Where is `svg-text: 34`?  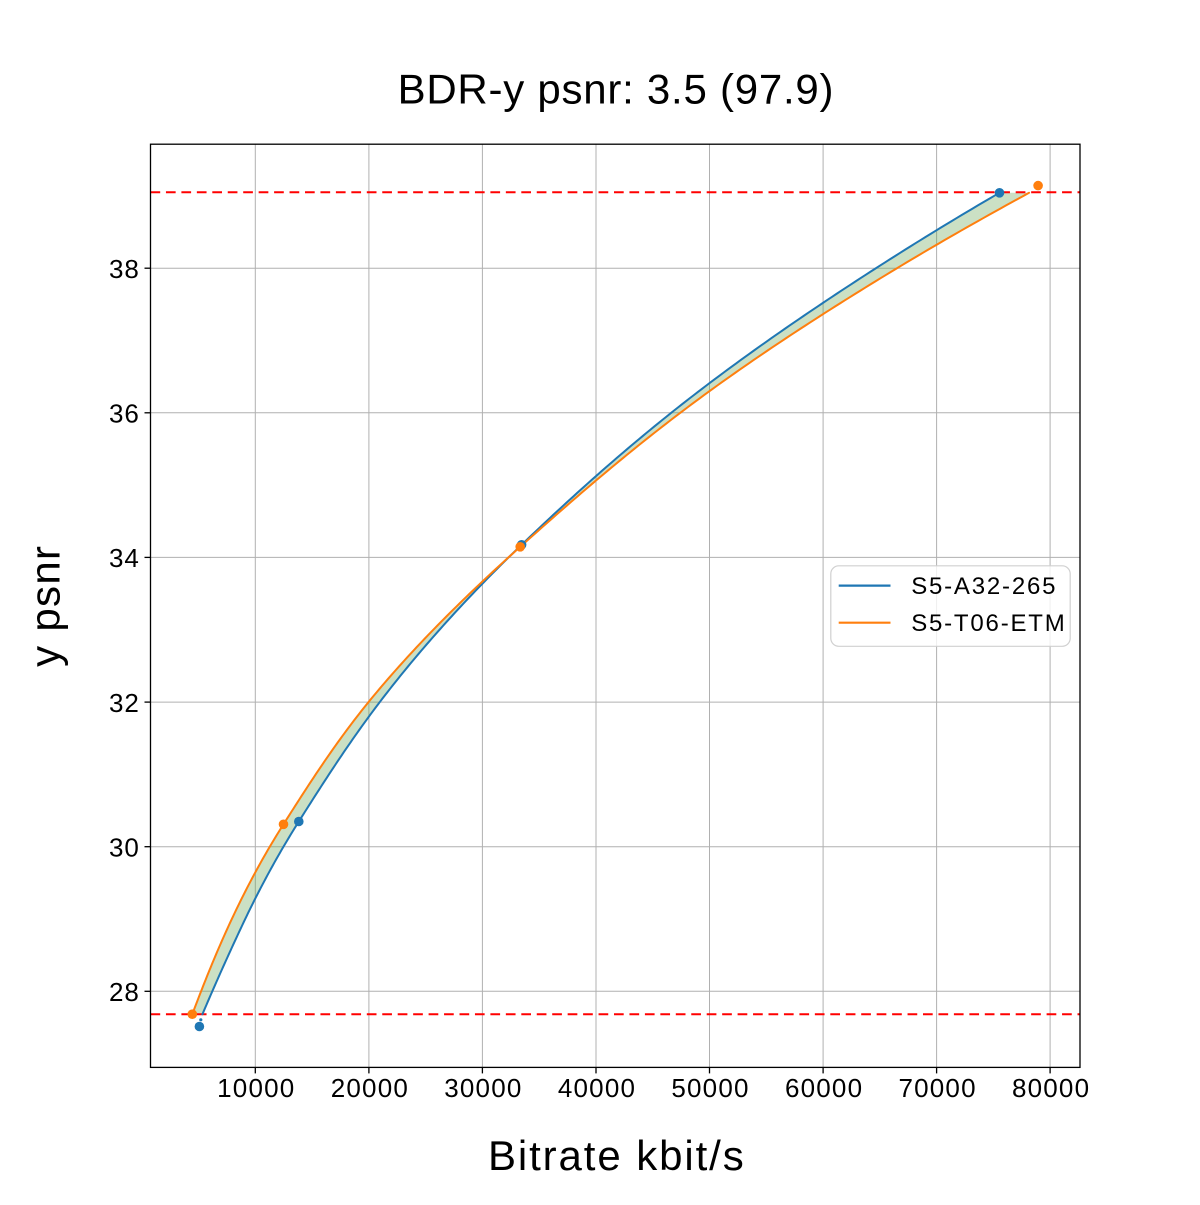
svg-text: 34 is located at coordinates (124, 558).